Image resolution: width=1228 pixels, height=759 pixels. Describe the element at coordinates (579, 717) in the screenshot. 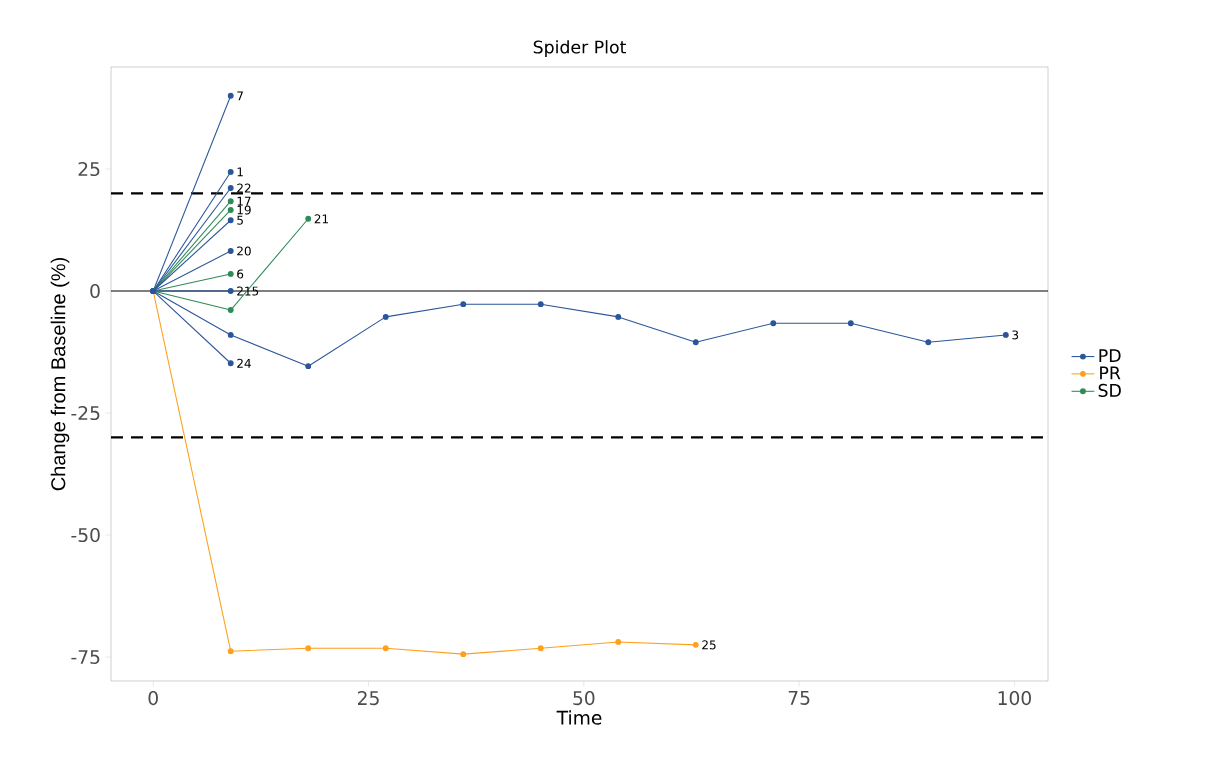

I see `x-axis-title: Time` at that location.